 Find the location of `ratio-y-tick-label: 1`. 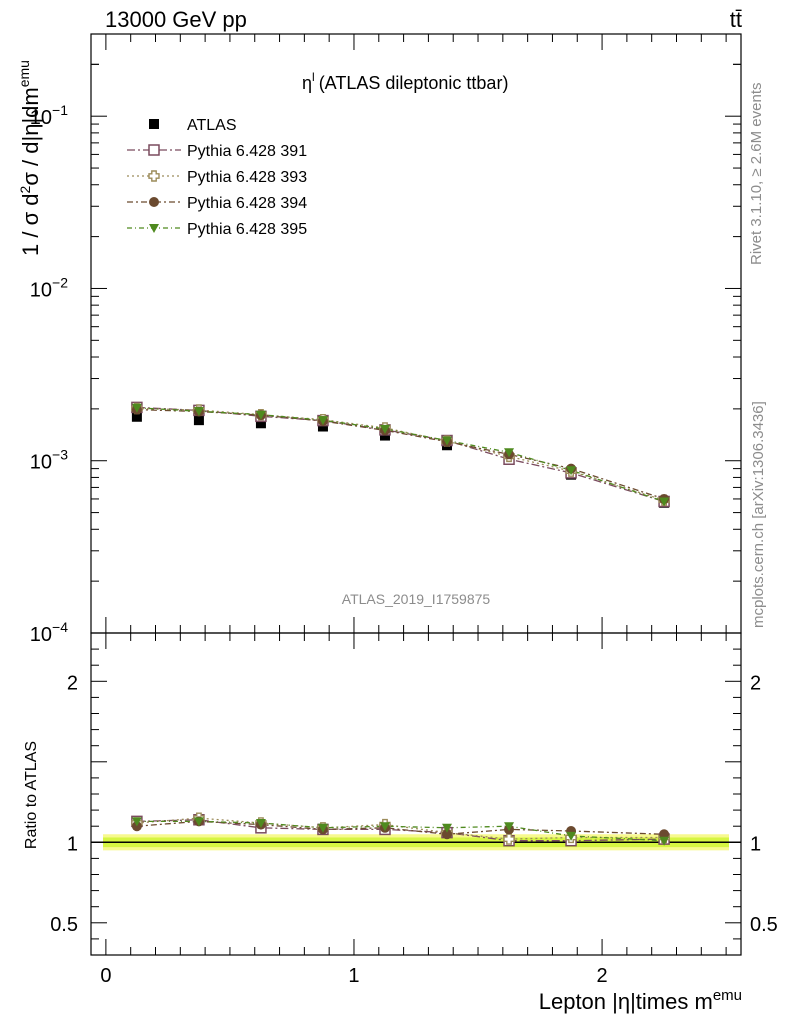

ratio-y-tick-label: 1 is located at coordinates (72, 844).